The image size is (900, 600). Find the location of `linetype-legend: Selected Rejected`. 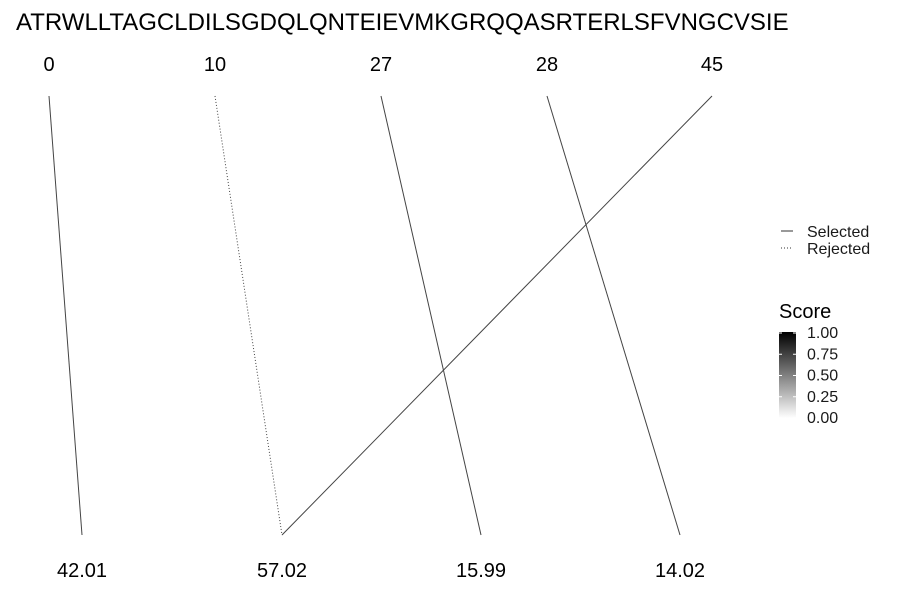

linetype-legend: Selected Rejected is located at coordinates (825, 241).